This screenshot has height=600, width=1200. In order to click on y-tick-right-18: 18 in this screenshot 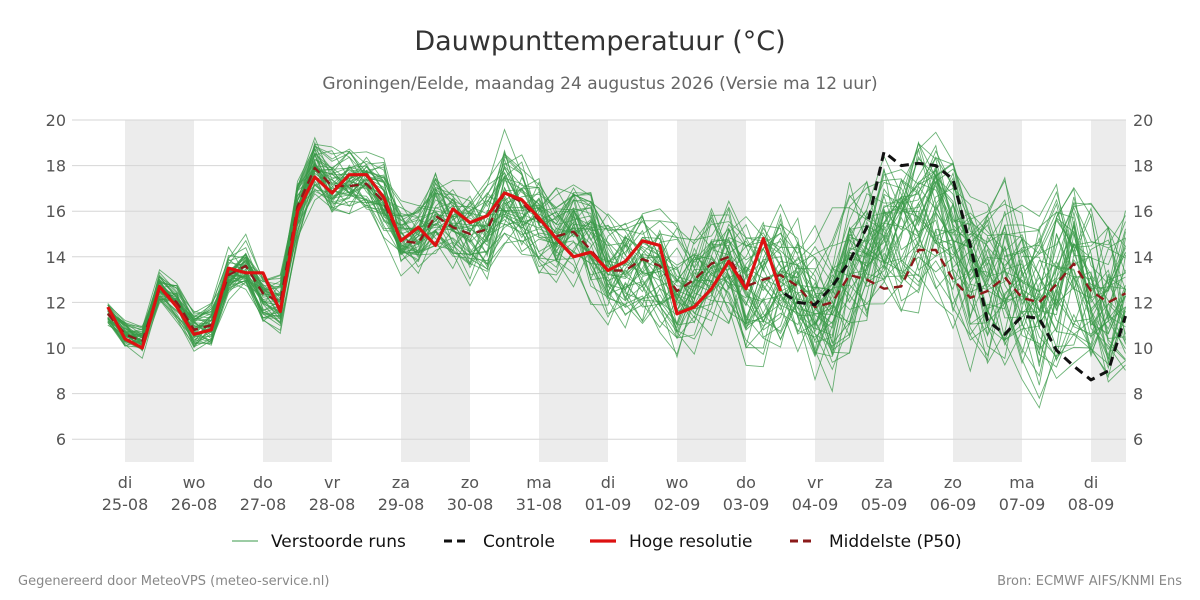, I will do `click(1143, 166)`.